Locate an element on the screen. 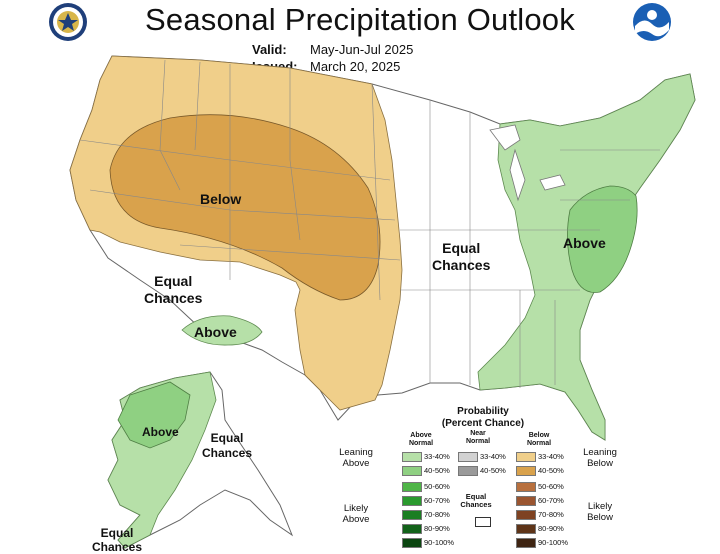  legend-title: Probability (Percent Chance) is located at coordinates (483, 418).